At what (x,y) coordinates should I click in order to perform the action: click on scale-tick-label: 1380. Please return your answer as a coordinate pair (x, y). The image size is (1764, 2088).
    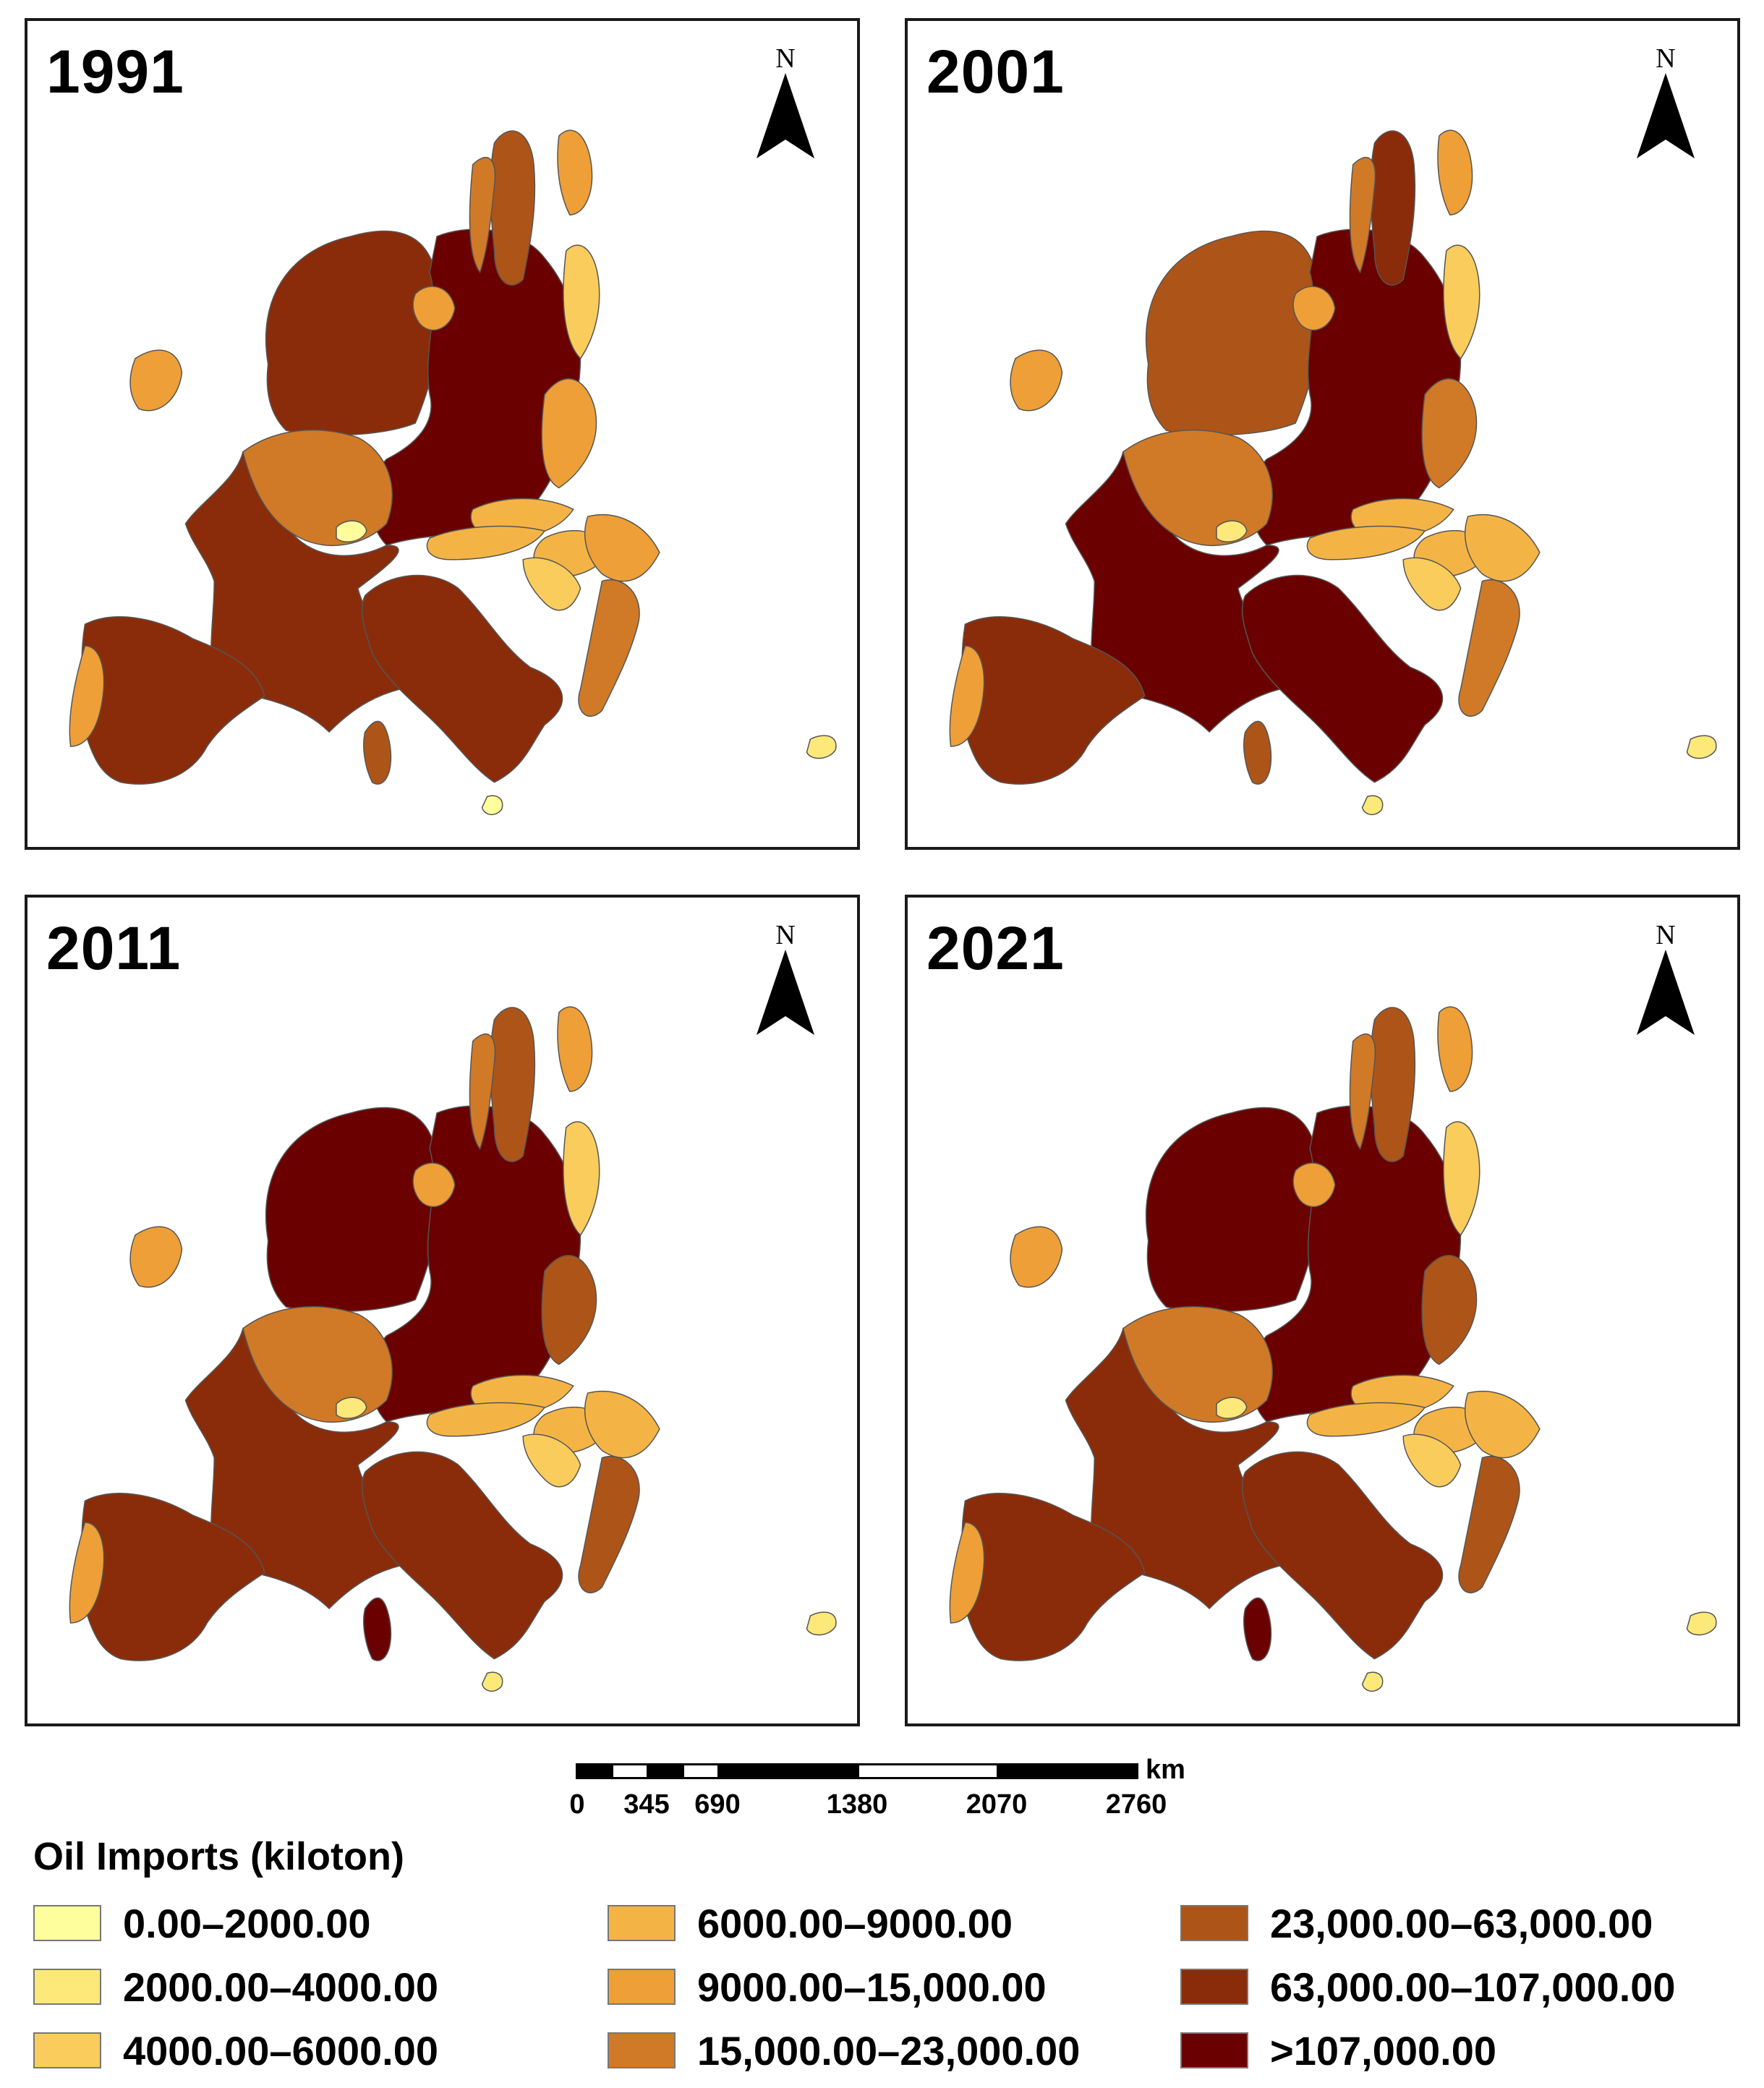
    Looking at the image, I should click on (857, 1805).